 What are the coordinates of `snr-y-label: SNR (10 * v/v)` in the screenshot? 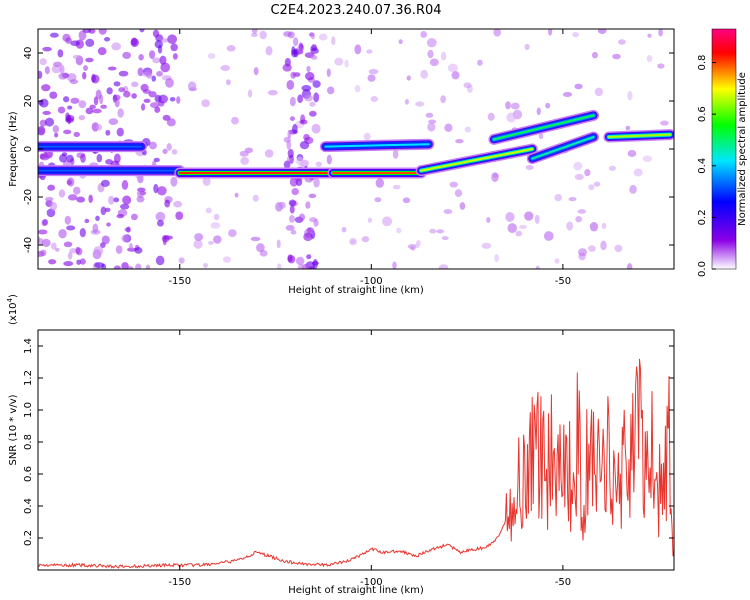 It's located at (13, 429).